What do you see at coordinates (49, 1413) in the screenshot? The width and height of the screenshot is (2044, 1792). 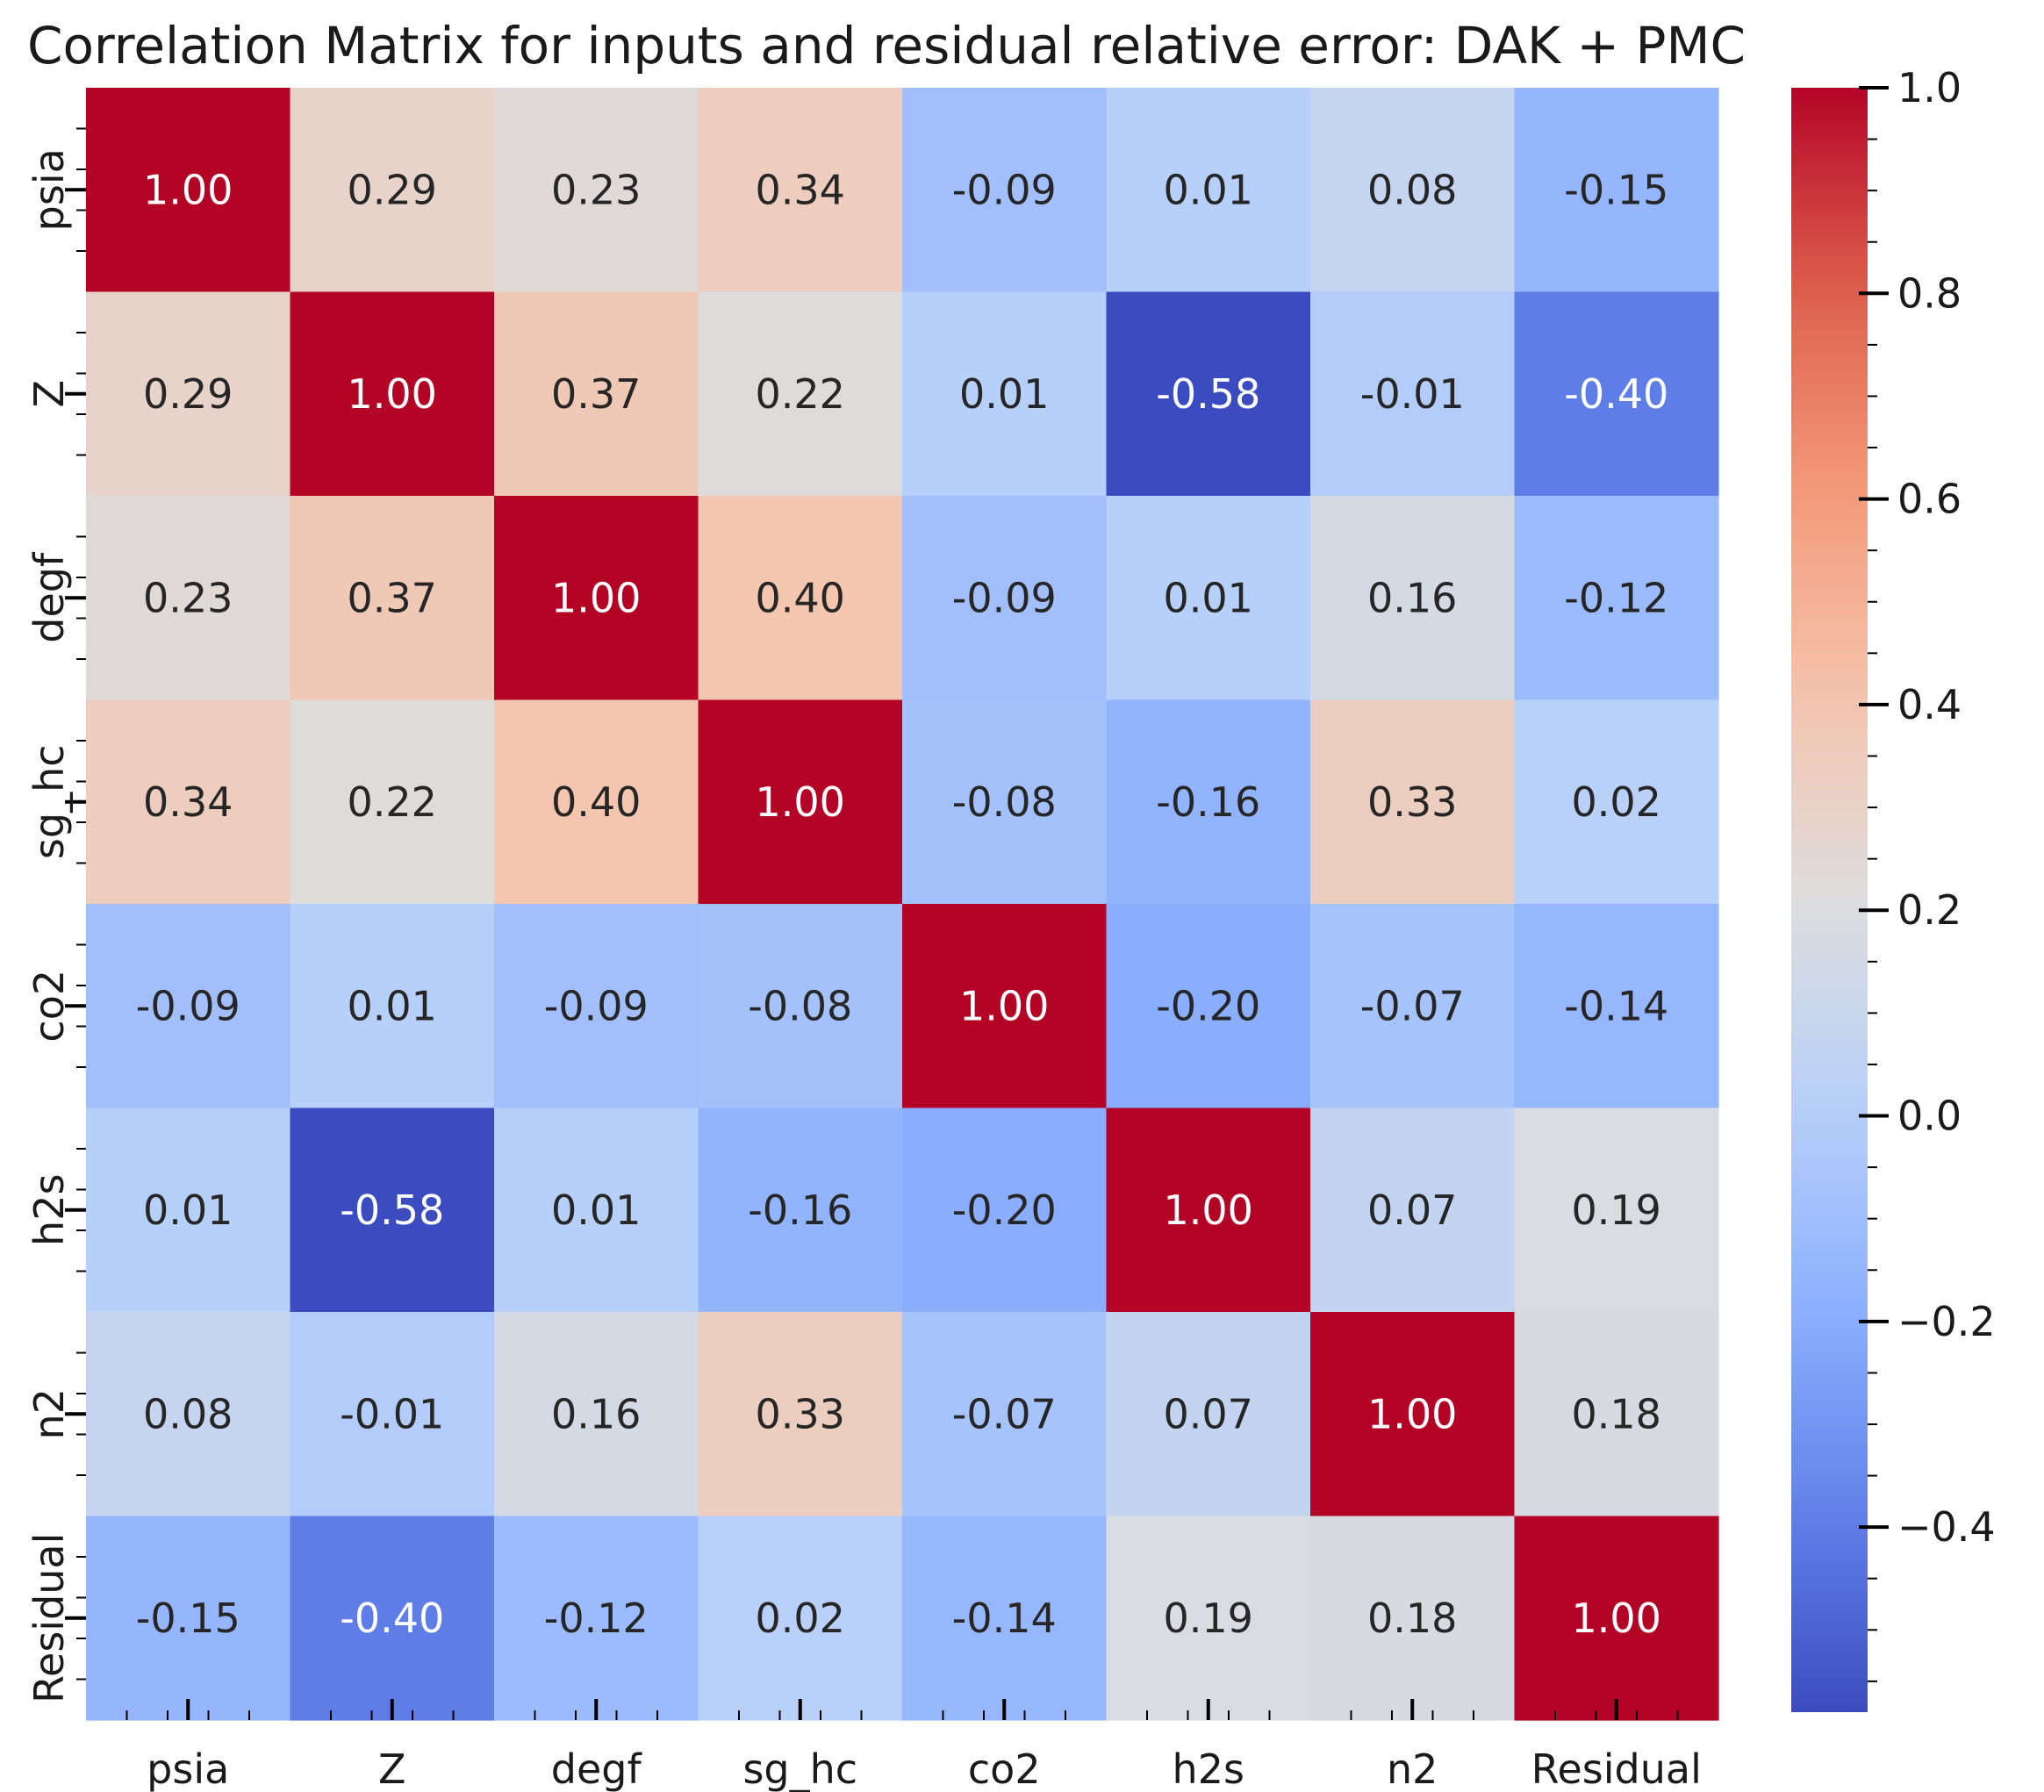 I see `y-tick-label: n2` at bounding box center [49, 1413].